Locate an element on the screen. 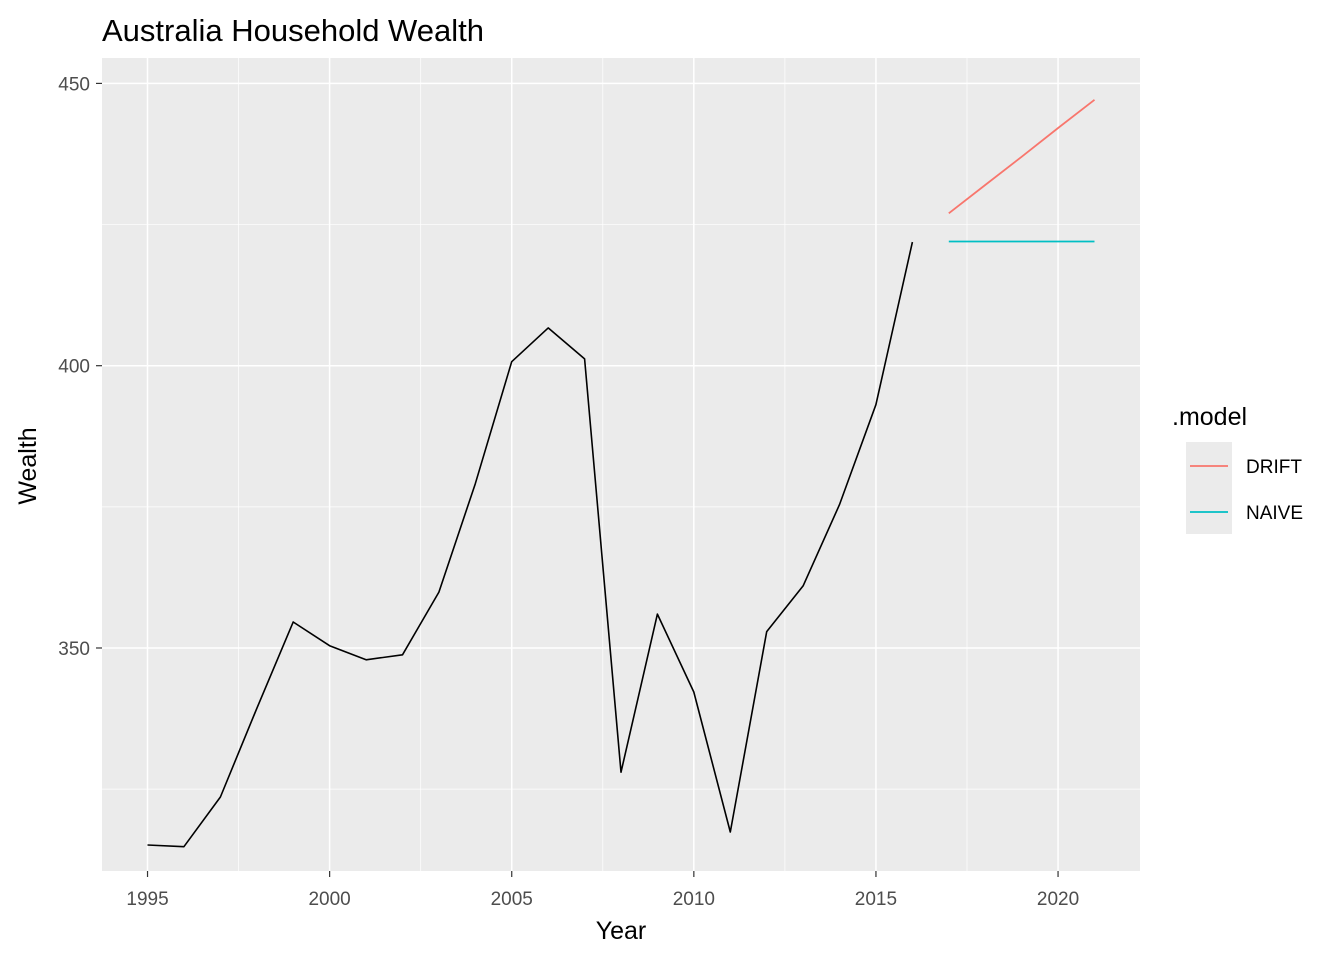  x-tick-label: 2015 is located at coordinates (876, 899).